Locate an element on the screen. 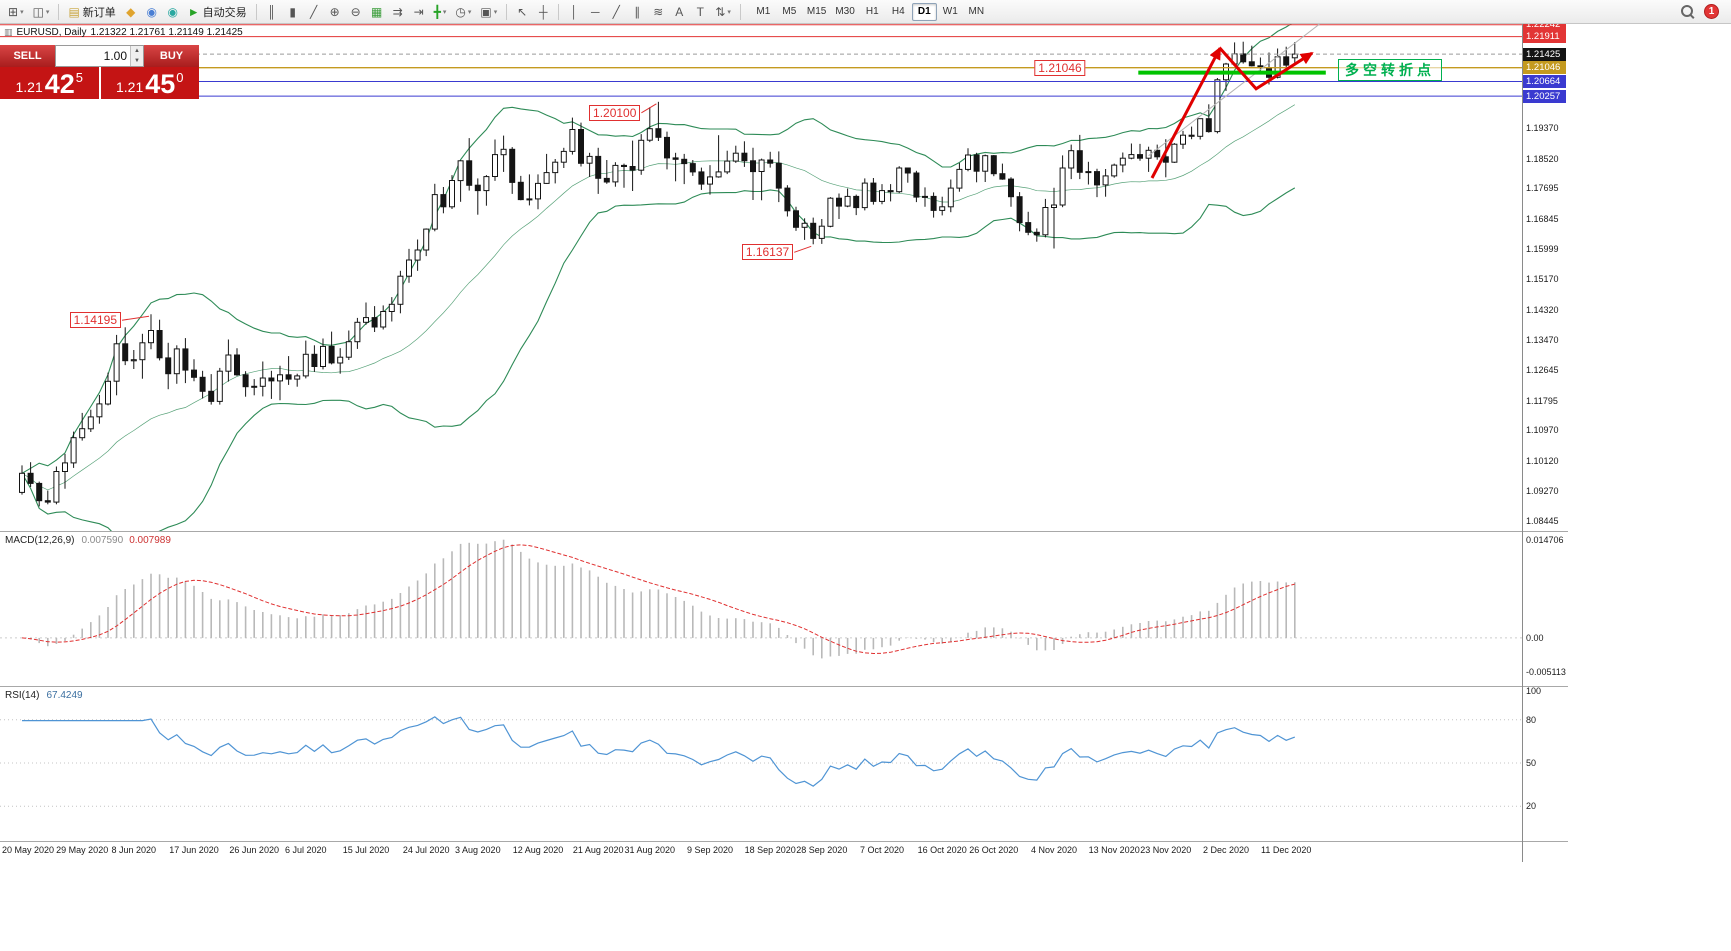  timeframe-m1-button: M1 is located at coordinates (763, 11).